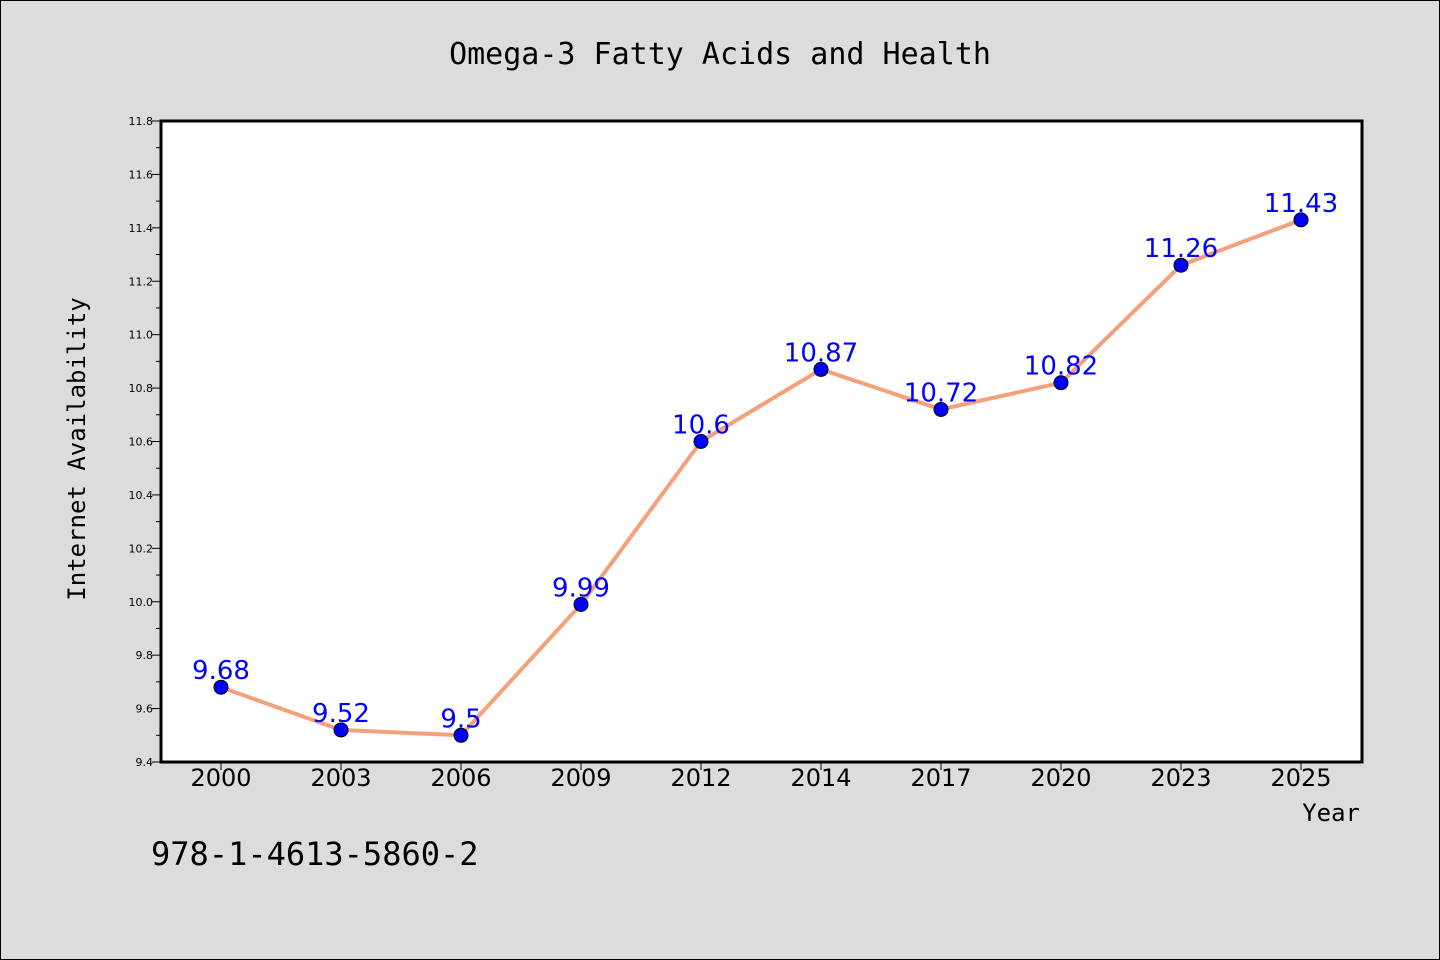  Describe the element at coordinates (941, 393) in the screenshot. I see `data-label: 10.72` at that location.